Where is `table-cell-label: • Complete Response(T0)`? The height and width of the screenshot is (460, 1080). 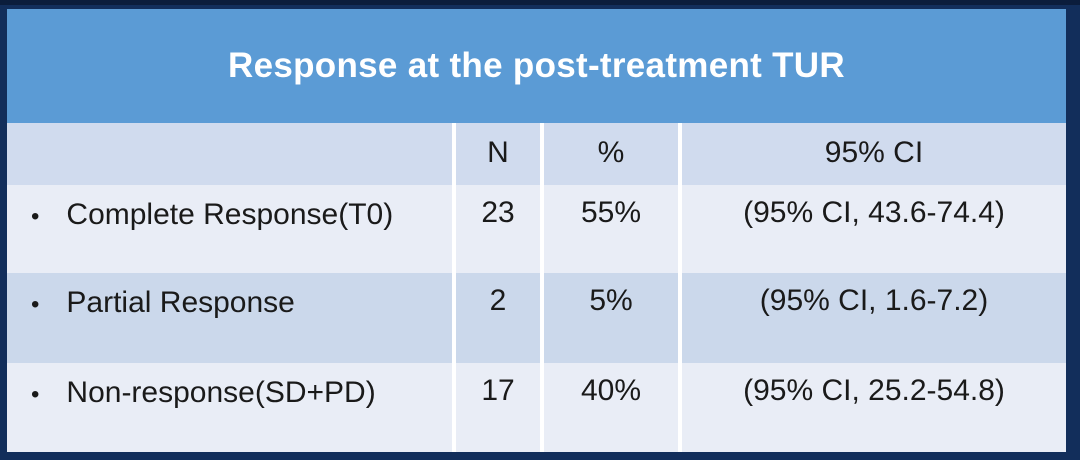 table-cell-label: • Complete Response(T0) is located at coordinates (229, 229).